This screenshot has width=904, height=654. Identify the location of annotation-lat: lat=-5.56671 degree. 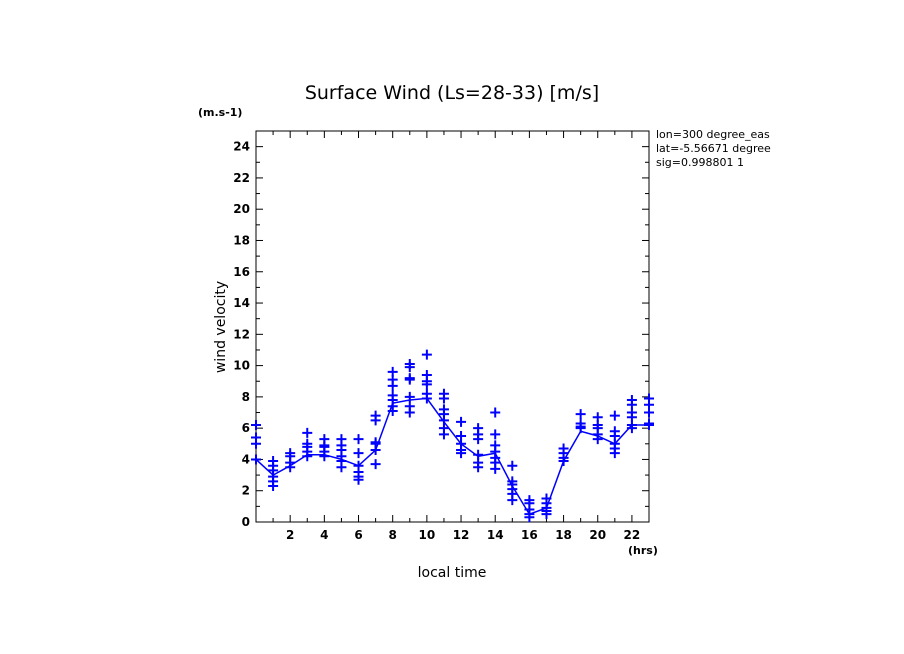
(713, 148).